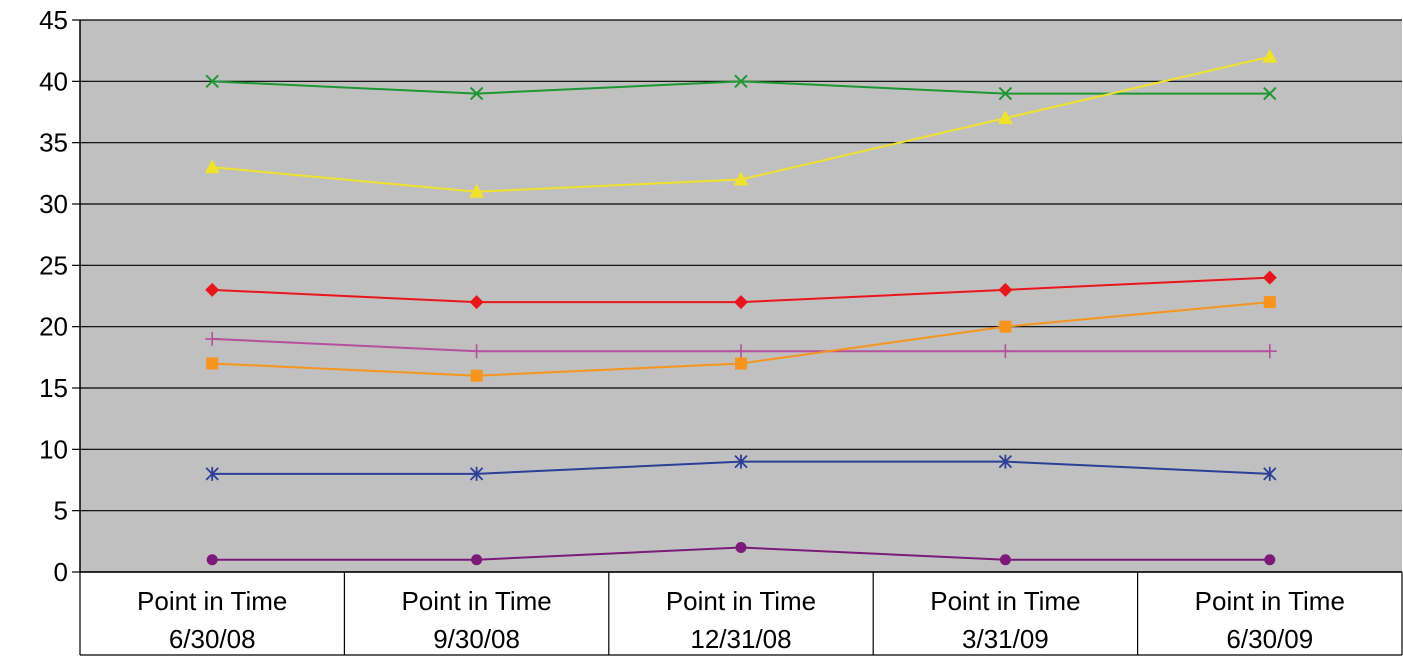  Describe the element at coordinates (53, 449) in the screenshot. I see `y-tick-label: 10` at that location.